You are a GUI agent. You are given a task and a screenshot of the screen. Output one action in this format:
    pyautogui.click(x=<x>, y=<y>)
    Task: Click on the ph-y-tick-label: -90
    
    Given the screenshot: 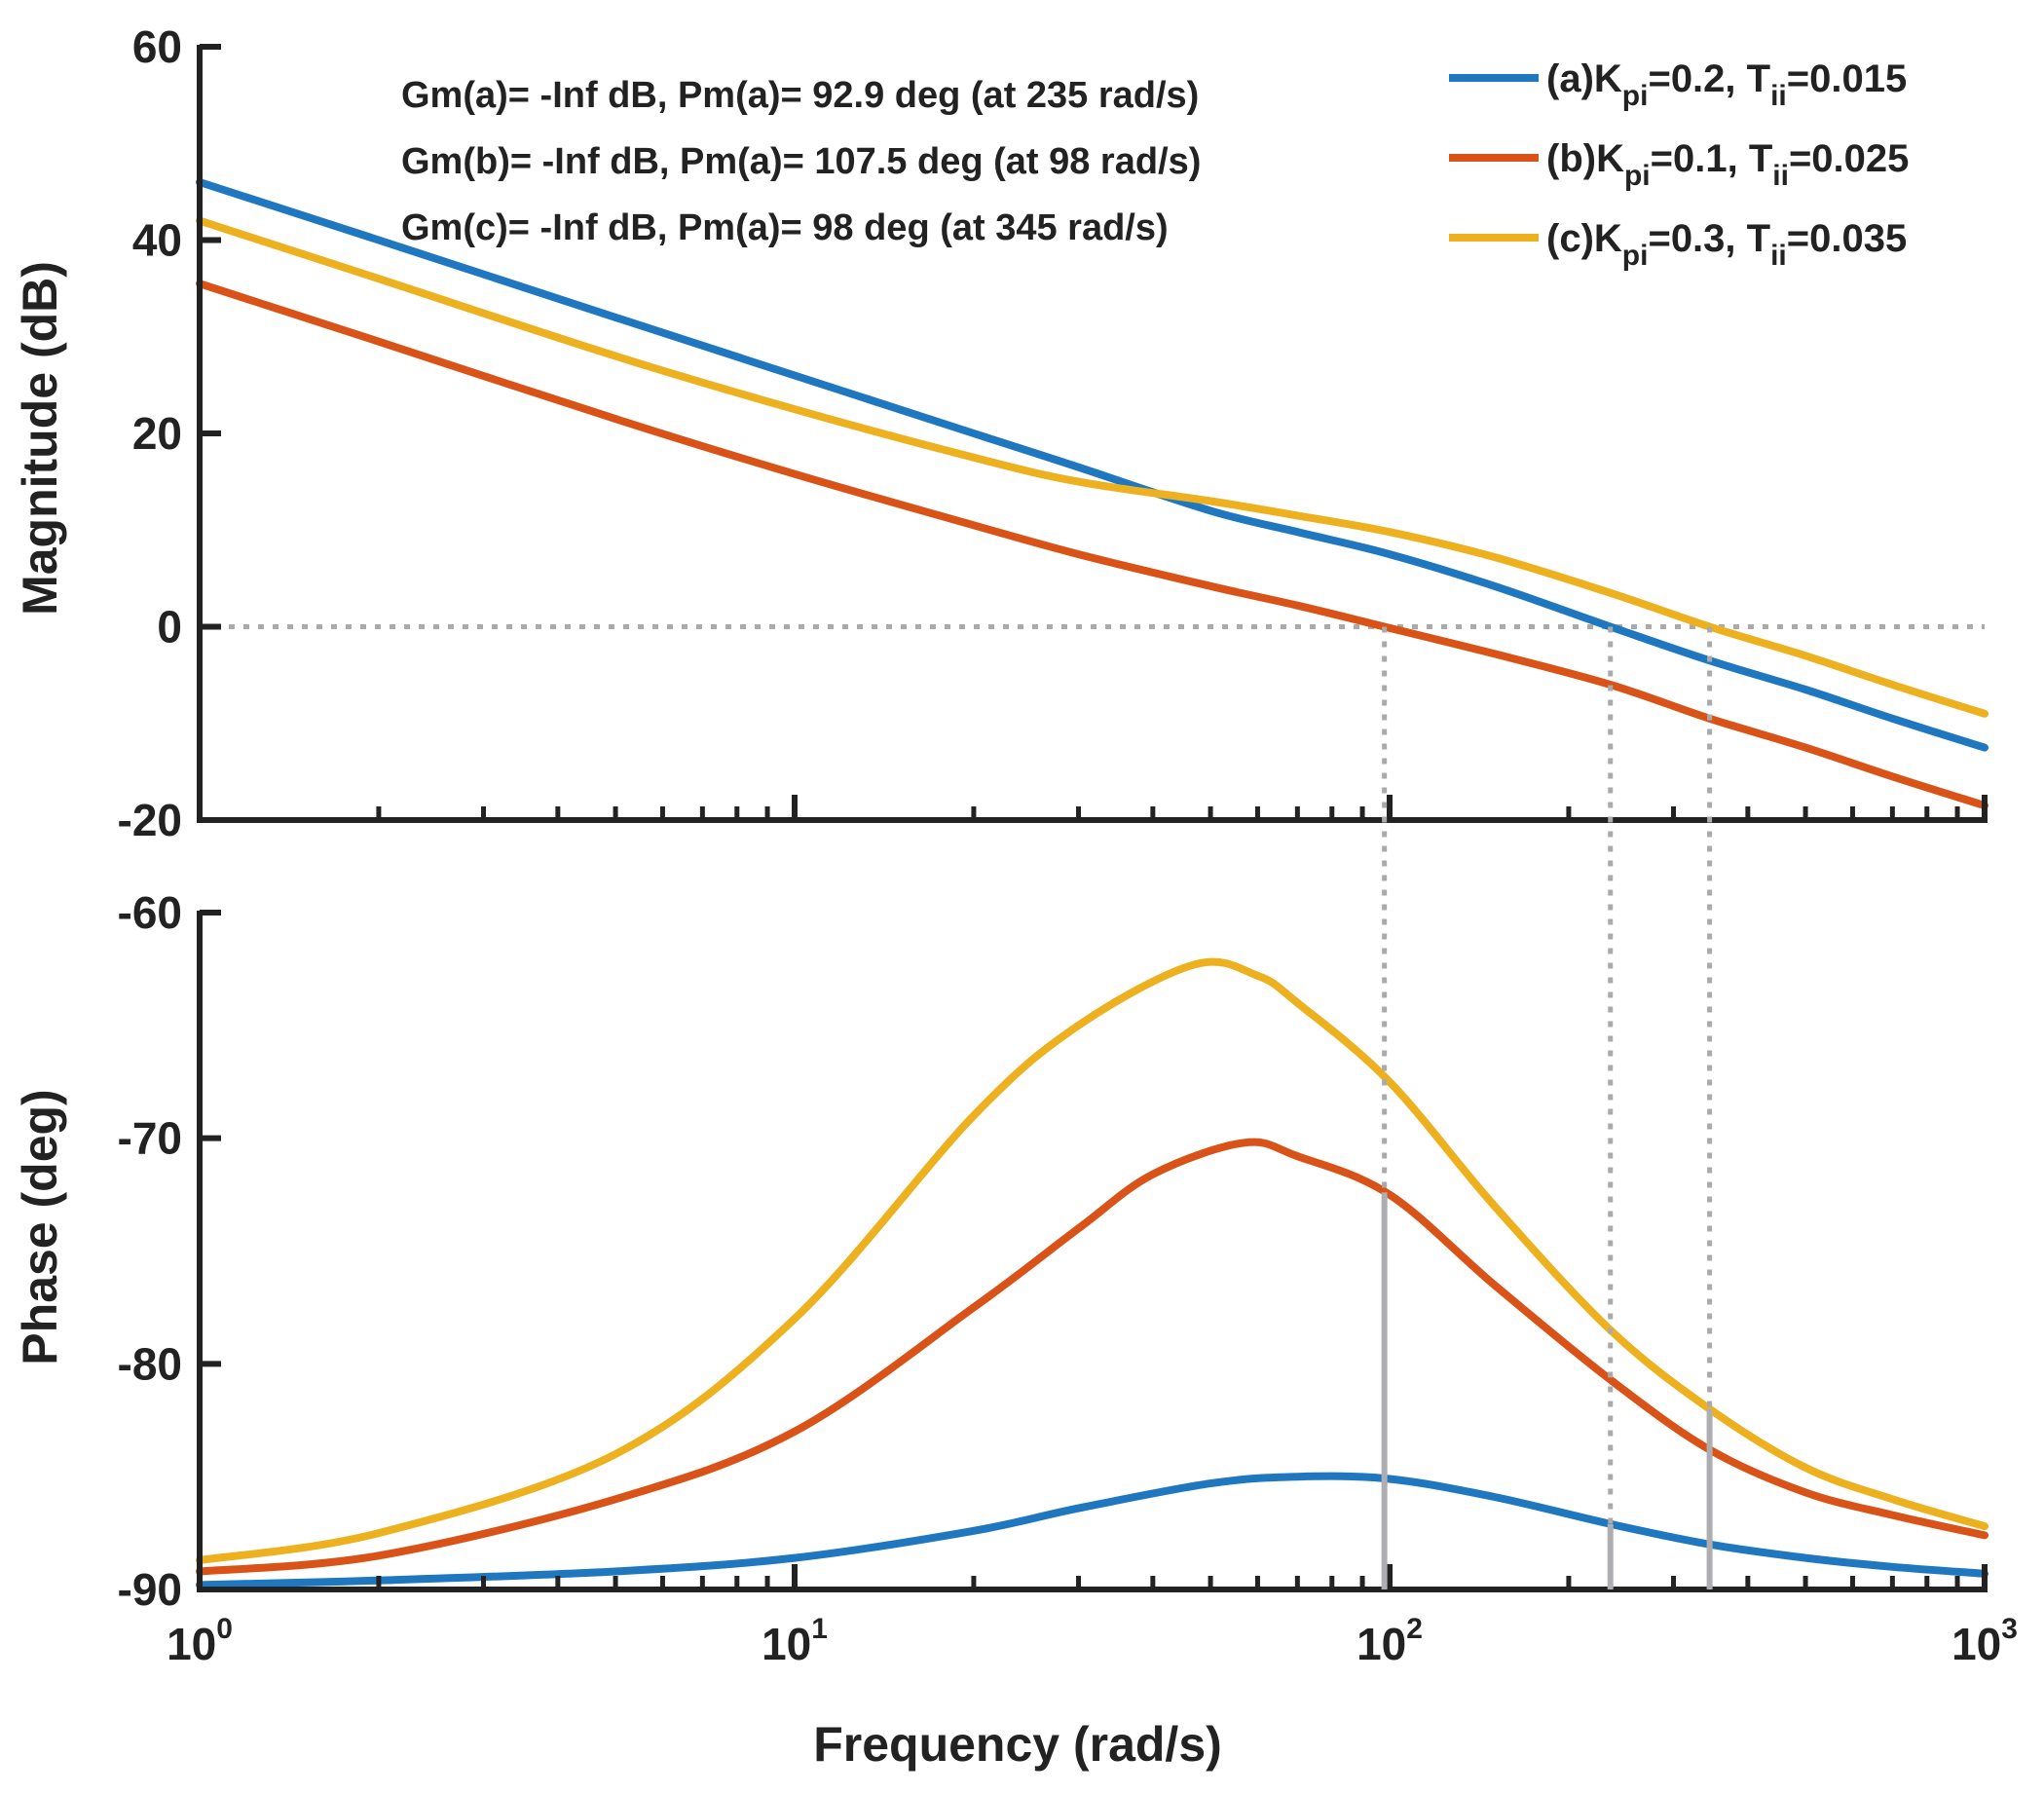 What is the action you would take?
    pyautogui.click(x=150, y=1589)
    